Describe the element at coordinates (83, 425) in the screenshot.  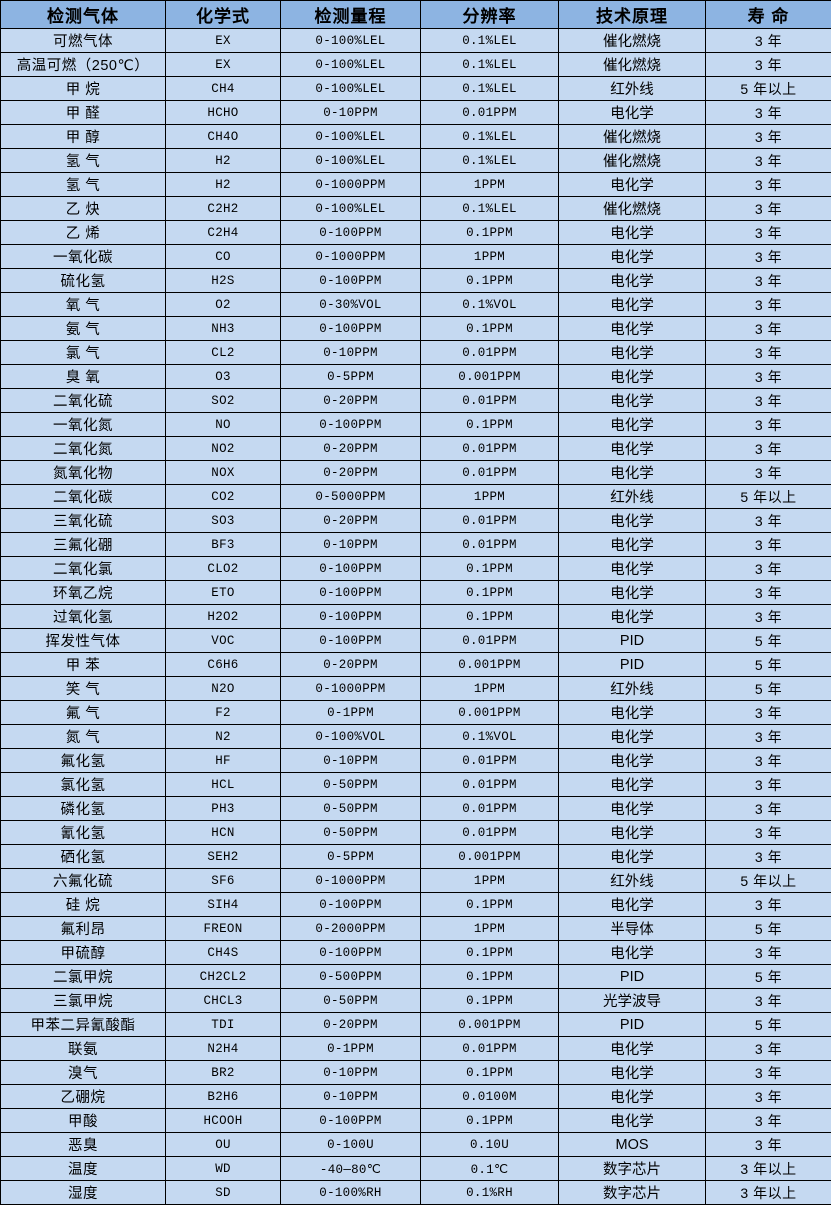
I see `cell-gas: 一氧化氮` at that location.